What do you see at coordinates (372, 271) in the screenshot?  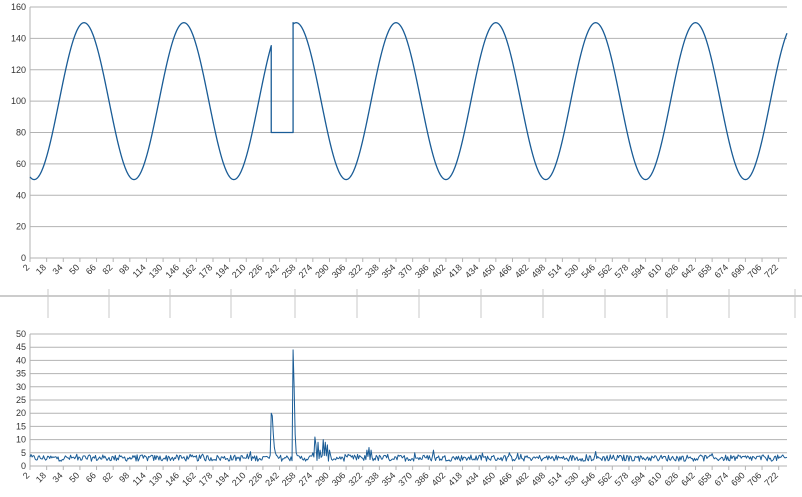 I see `x-tick-label: 338` at bounding box center [372, 271].